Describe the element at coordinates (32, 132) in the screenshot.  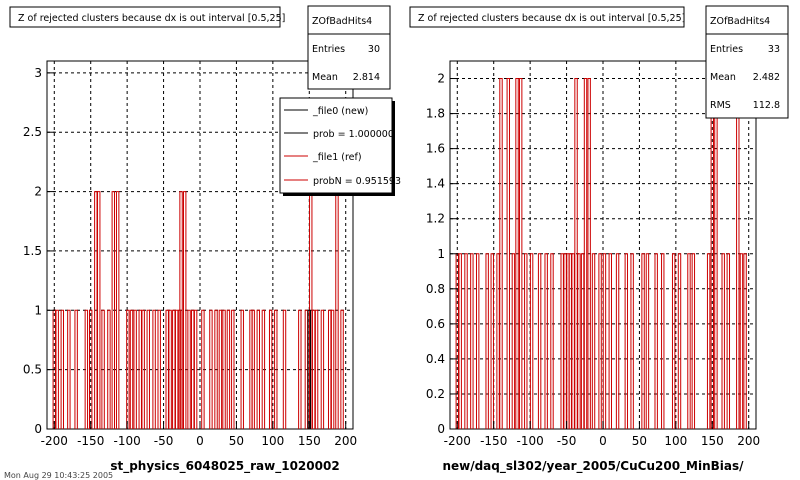
I see `y-tick-label: 2.5` at that location.